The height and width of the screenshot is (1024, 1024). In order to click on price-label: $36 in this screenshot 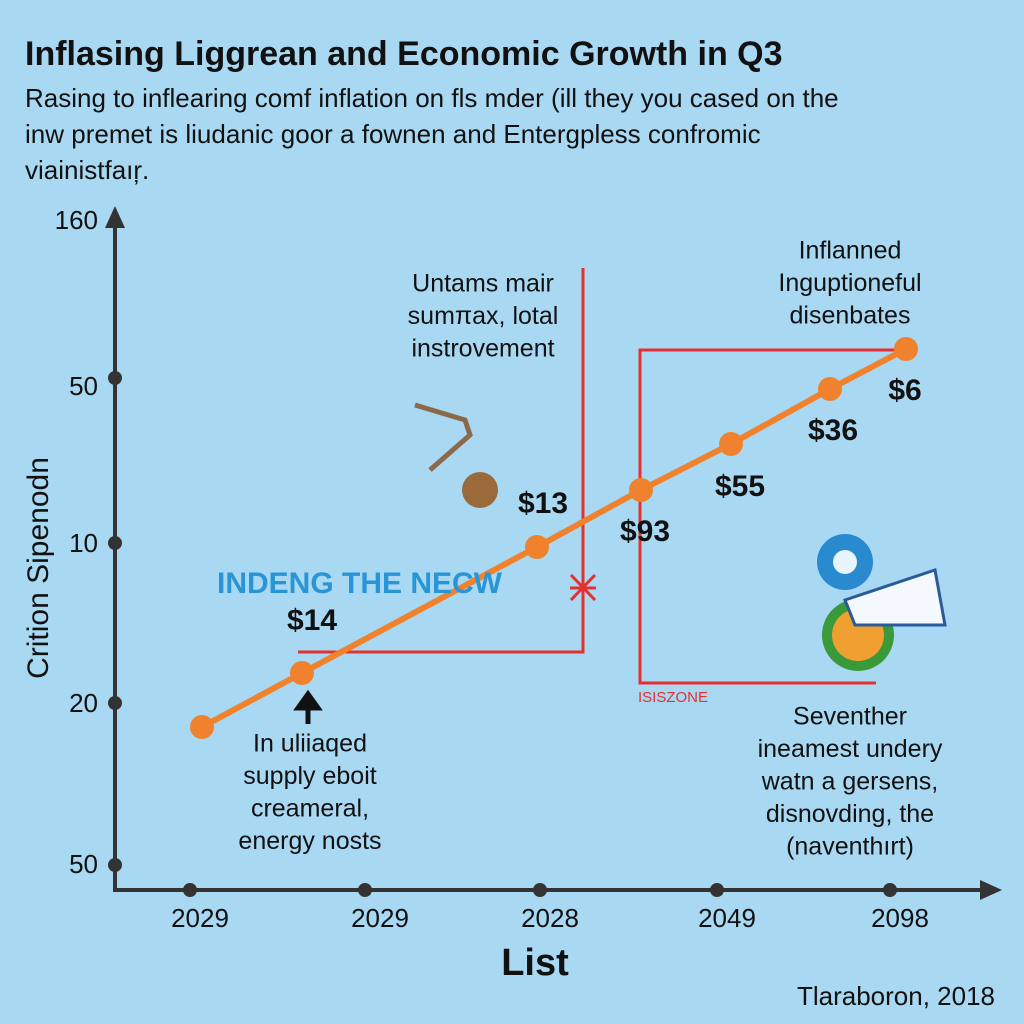, I will do `click(833, 430)`.